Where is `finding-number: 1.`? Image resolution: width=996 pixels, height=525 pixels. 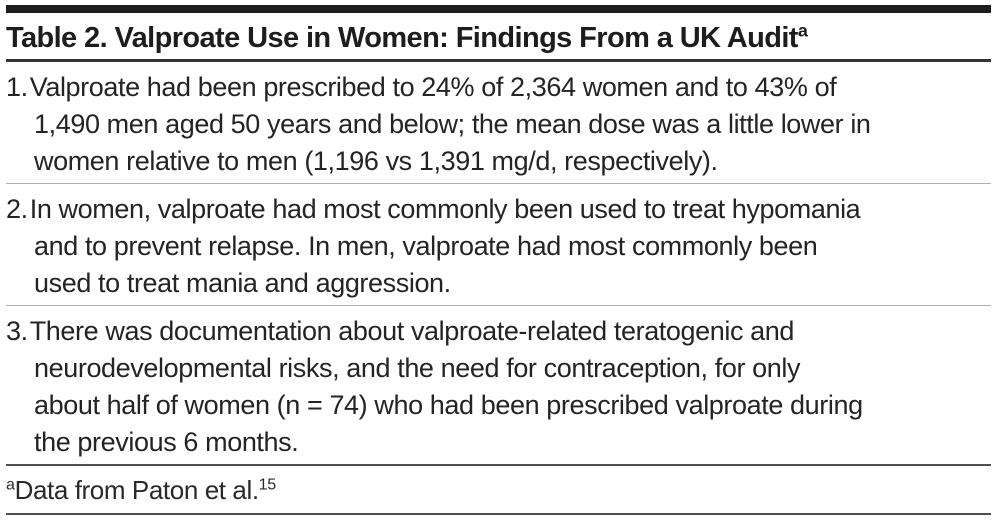
finding-number: 1. is located at coordinates (17, 87).